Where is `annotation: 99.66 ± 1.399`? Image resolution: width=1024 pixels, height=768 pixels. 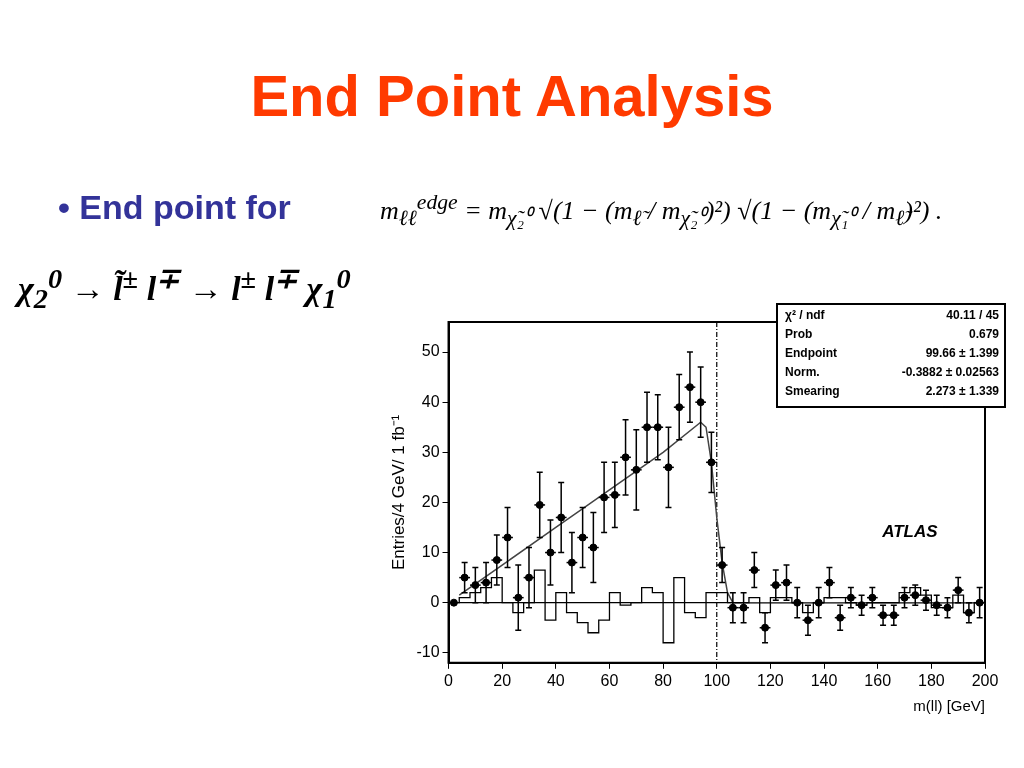
annotation: 99.66 ± 1.399 is located at coordinates (962, 353).